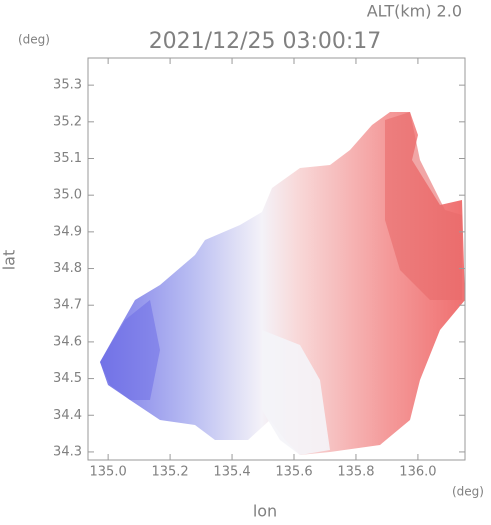  Describe the element at coordinates (9, 260) in the screenshot. I see `y-axis-label: lat` at that location.